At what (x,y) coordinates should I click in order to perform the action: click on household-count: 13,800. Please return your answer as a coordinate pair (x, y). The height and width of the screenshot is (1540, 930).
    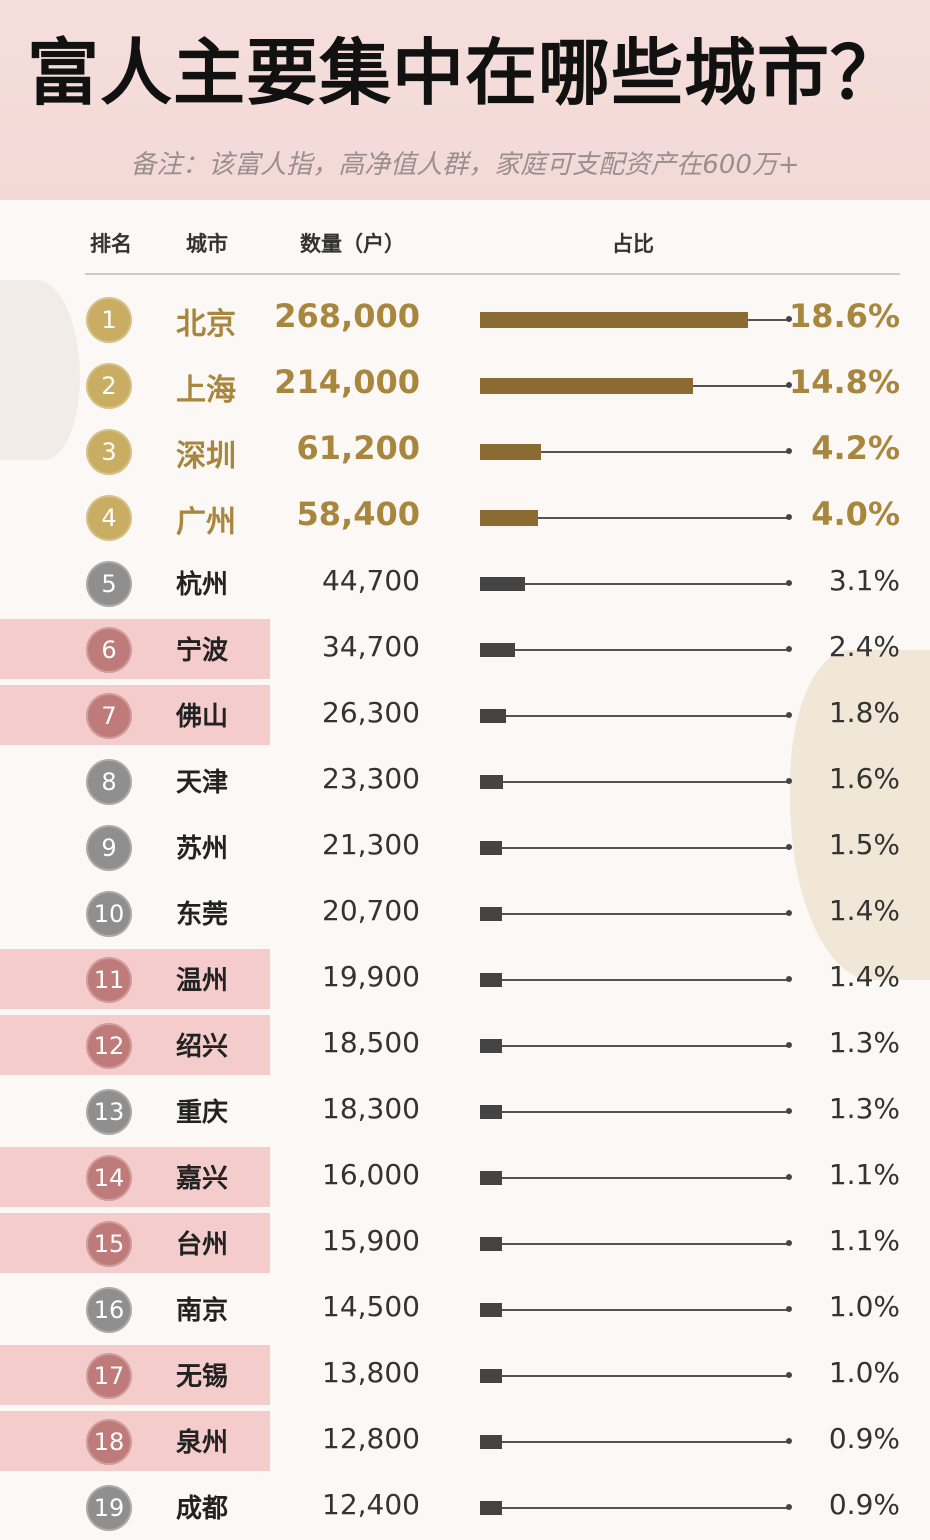
    Looking at the image, I should click on (371, 1372).